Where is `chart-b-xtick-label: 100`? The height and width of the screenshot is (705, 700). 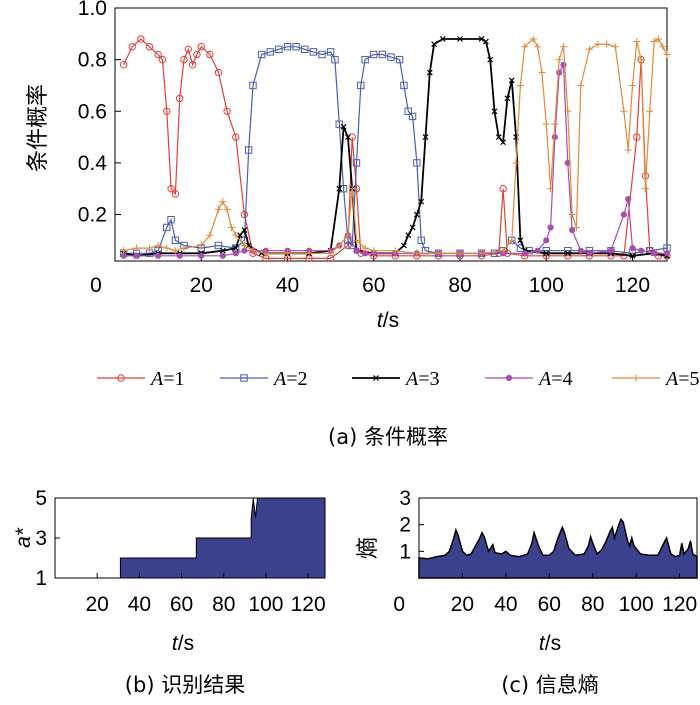 chart-b-xtick-label: 100 is located at coordinates (265, 604).